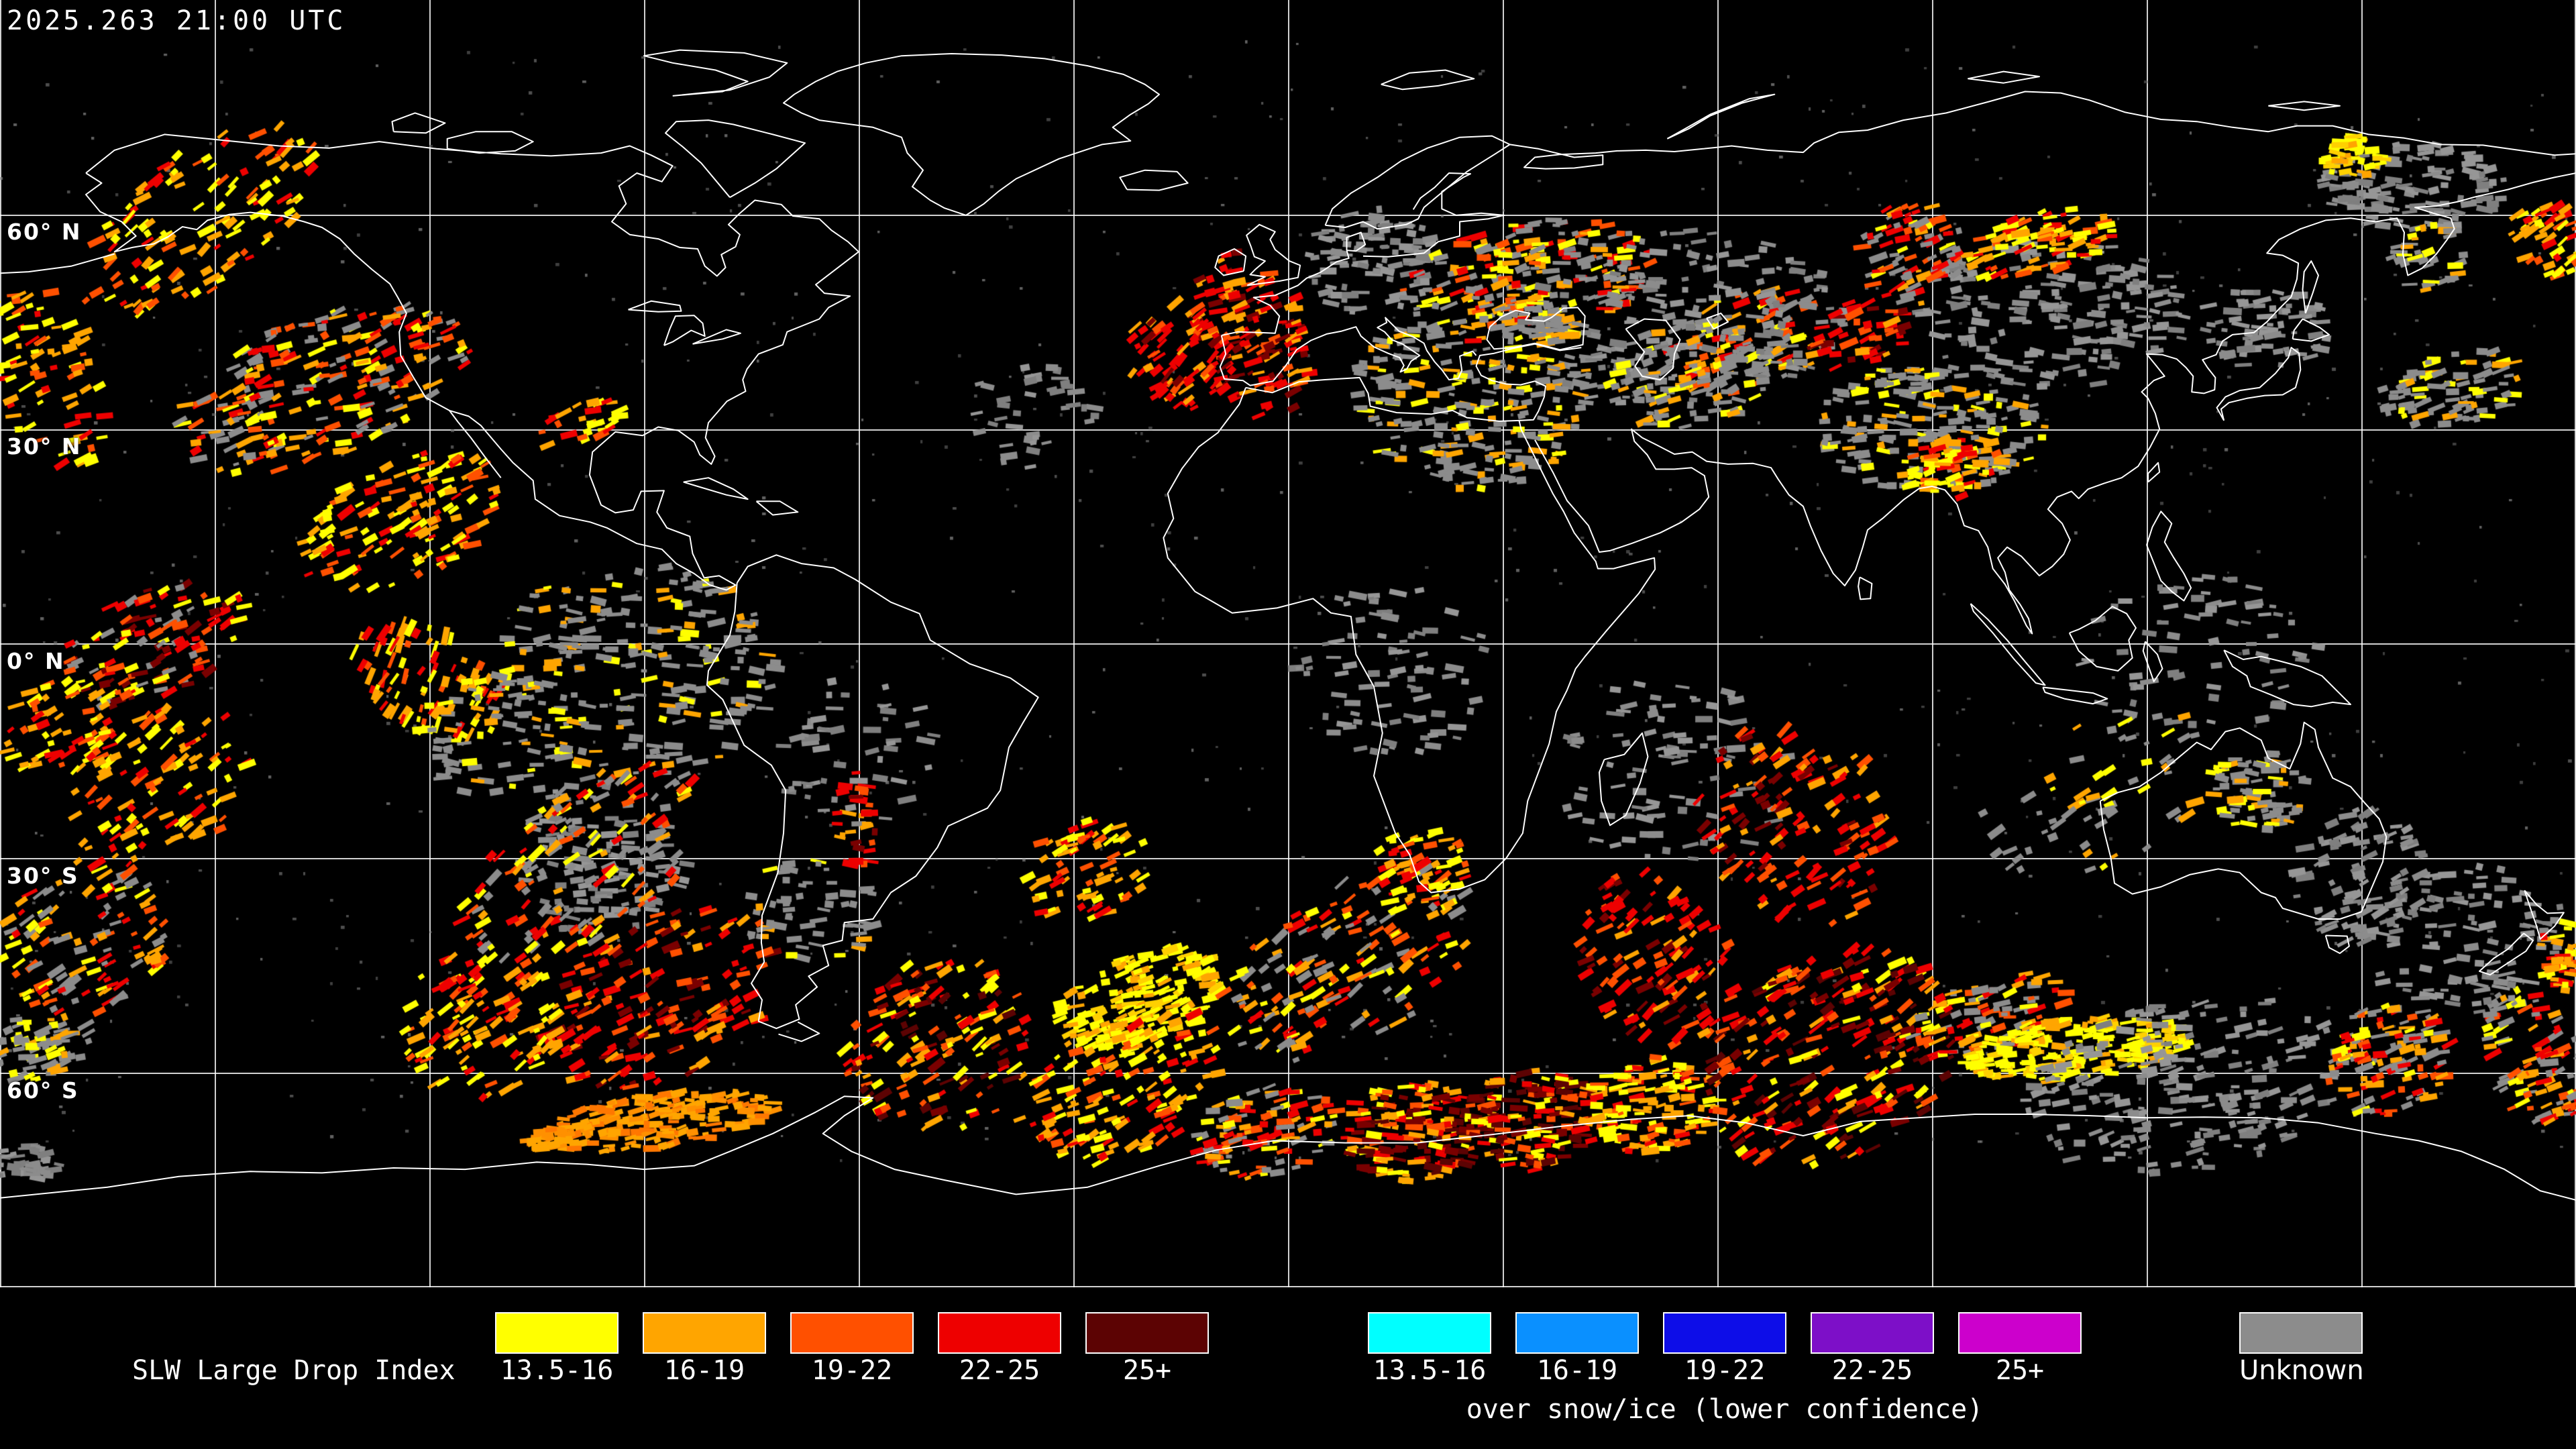 The image size is (2576, 1449). Describe the element at coordinates (2020, 1370) in the screenshot. I see `legend-label-snow-ice: 25+` at that location.